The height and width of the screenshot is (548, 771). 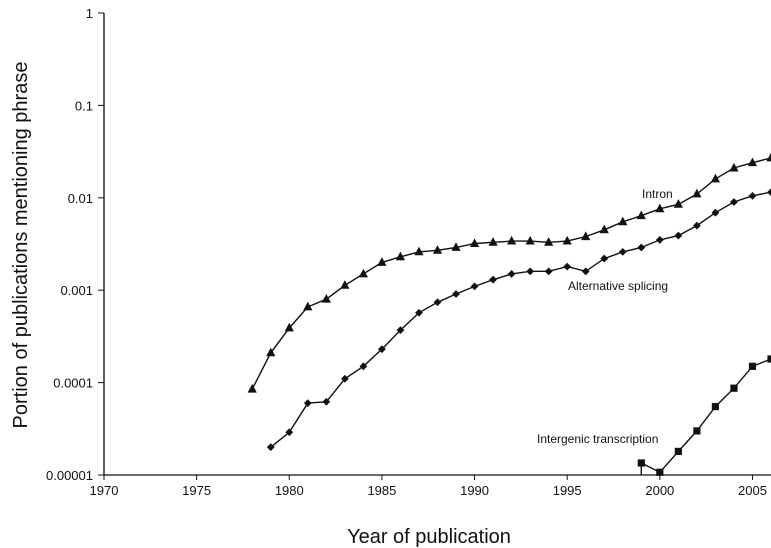 I want to click on x-tick-label: 1975, so click(x=196, y=490).